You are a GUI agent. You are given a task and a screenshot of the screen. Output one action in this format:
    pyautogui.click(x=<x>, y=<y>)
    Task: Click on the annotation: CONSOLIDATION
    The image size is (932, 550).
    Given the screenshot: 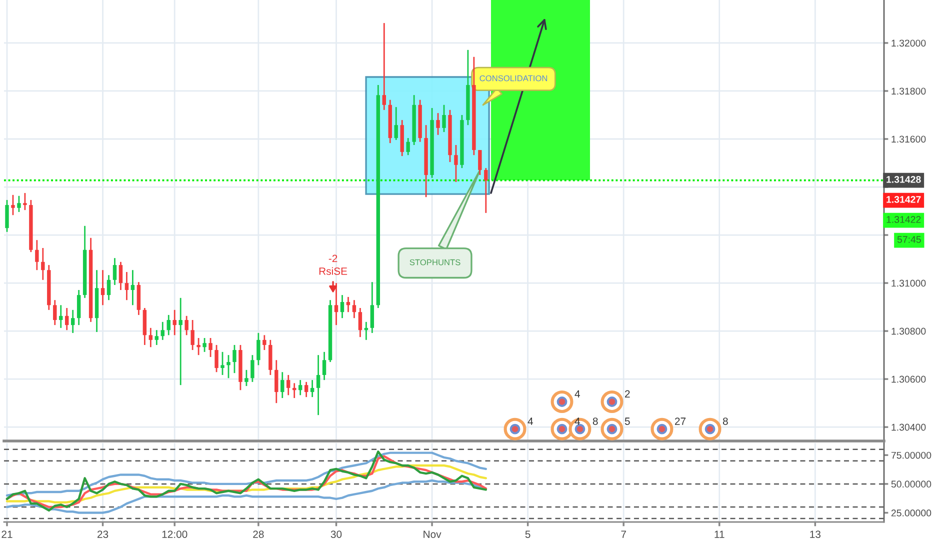 What is the action you would take?
    pyautogui.click(x=514, y=78)
    